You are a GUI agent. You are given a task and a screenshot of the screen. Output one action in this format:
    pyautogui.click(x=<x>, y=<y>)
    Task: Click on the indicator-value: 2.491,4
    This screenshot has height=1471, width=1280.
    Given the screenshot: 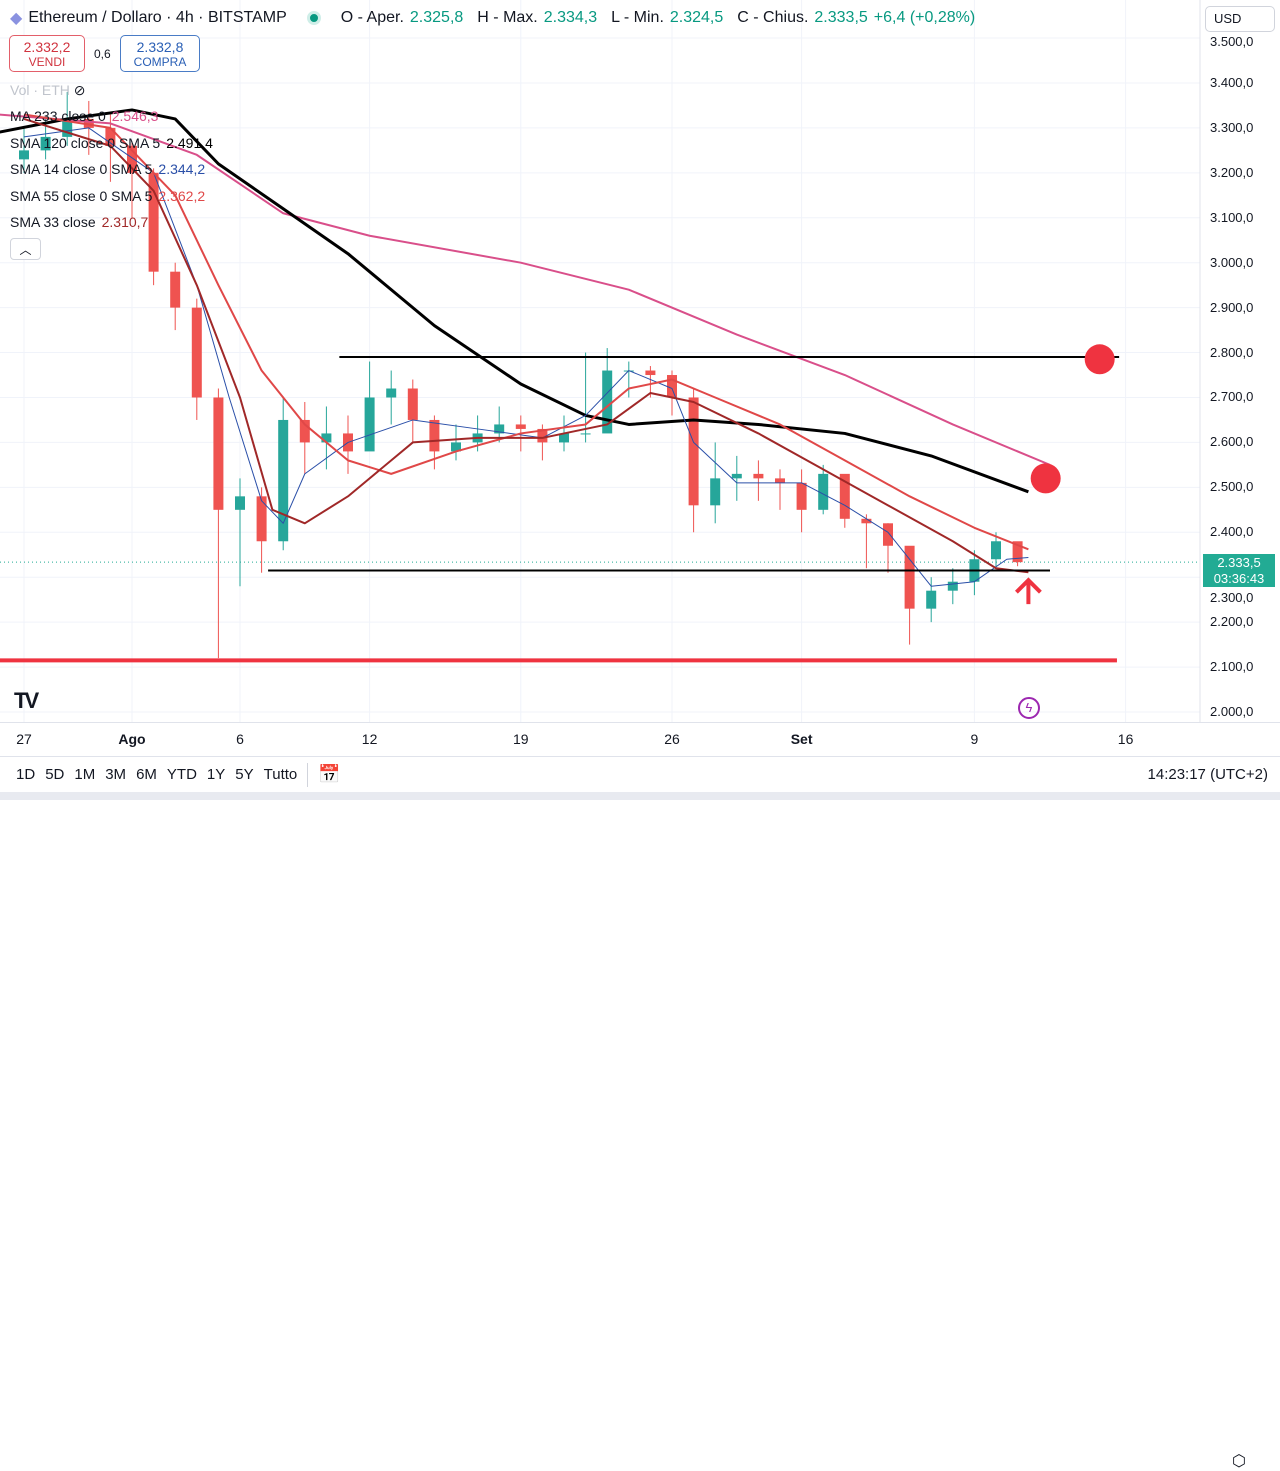 What is the action you would take?
    pyautogui.click(x=189, y=142)
    